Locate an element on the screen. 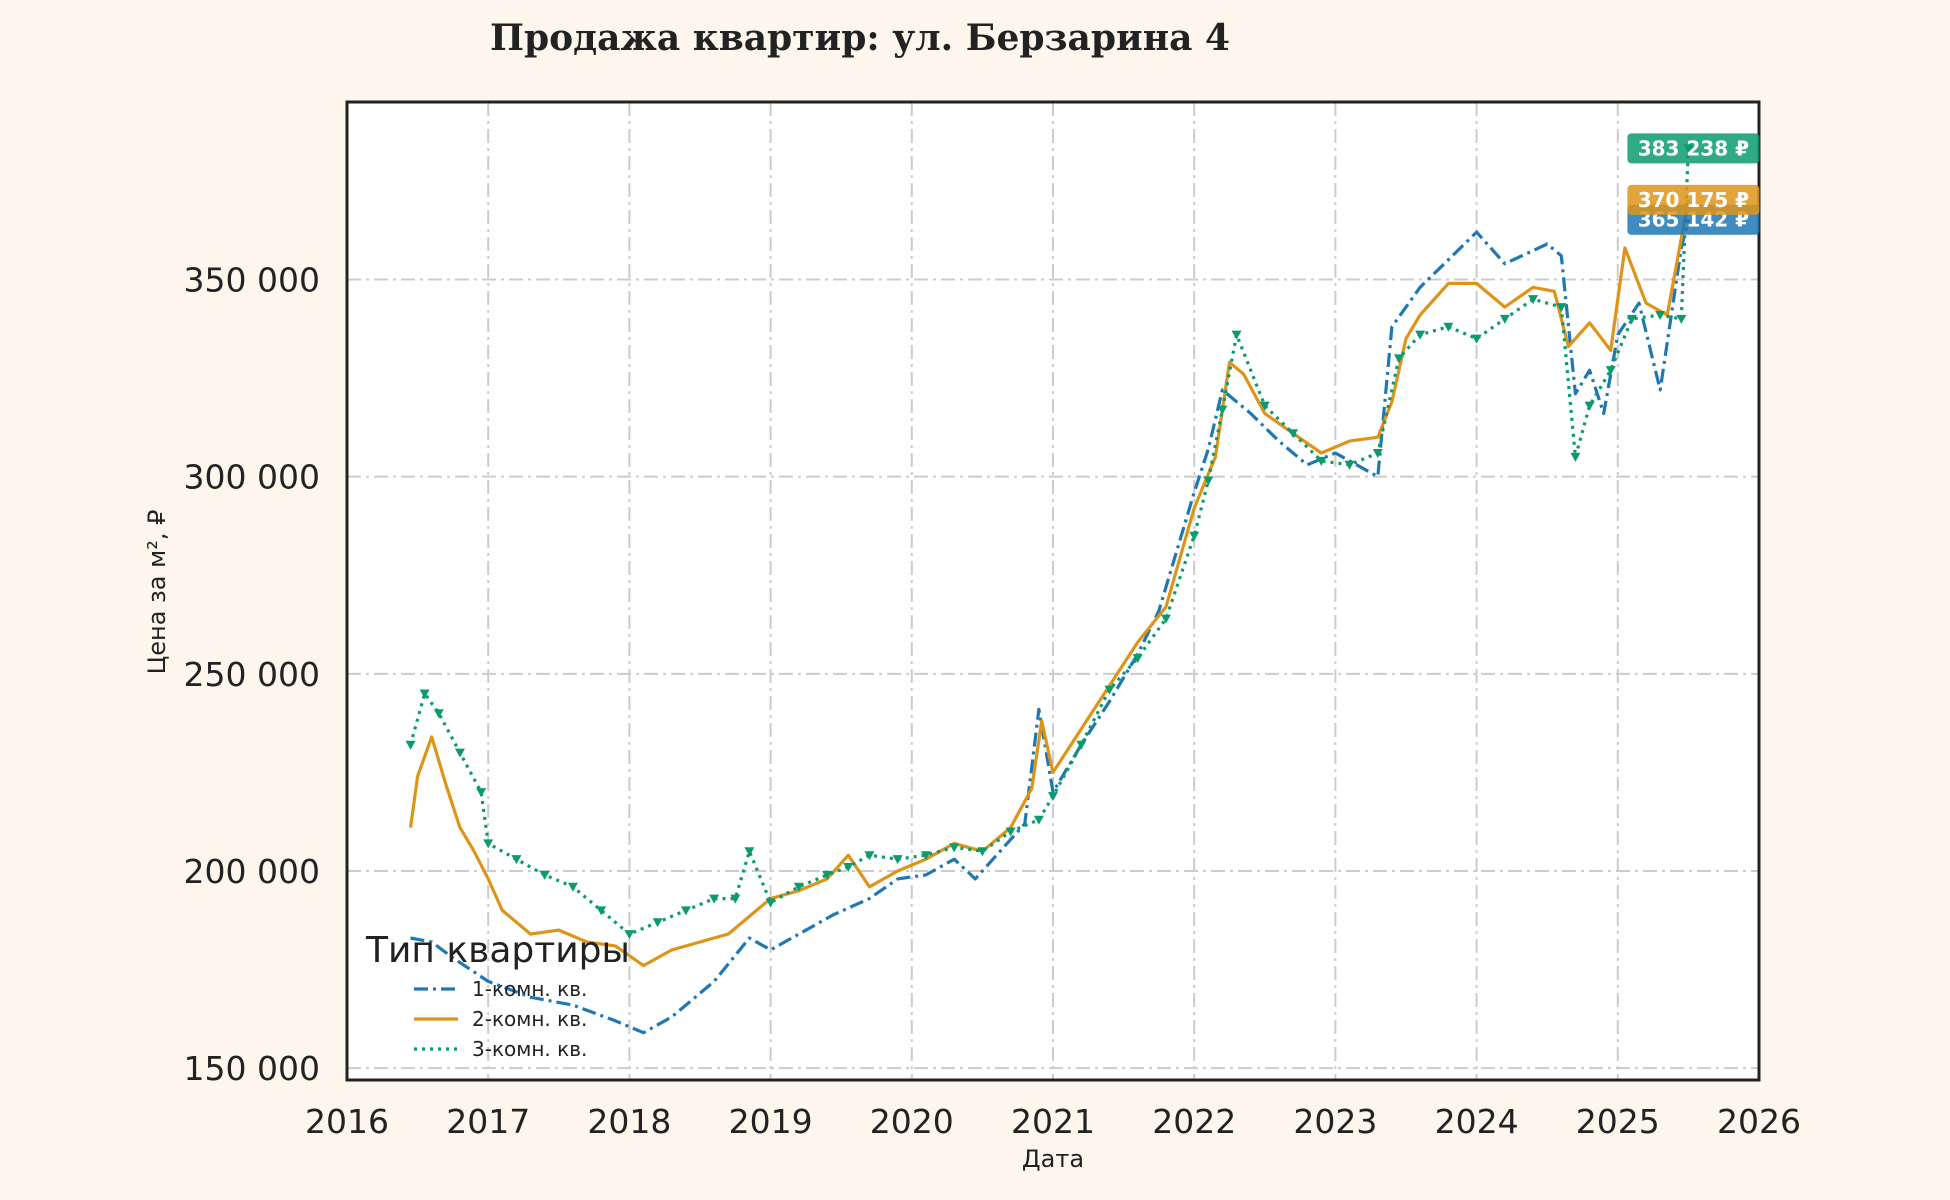 This screenshot has width=1950, height=1200. x-tick-label: 2018 is located at coordinates (629, 1121).